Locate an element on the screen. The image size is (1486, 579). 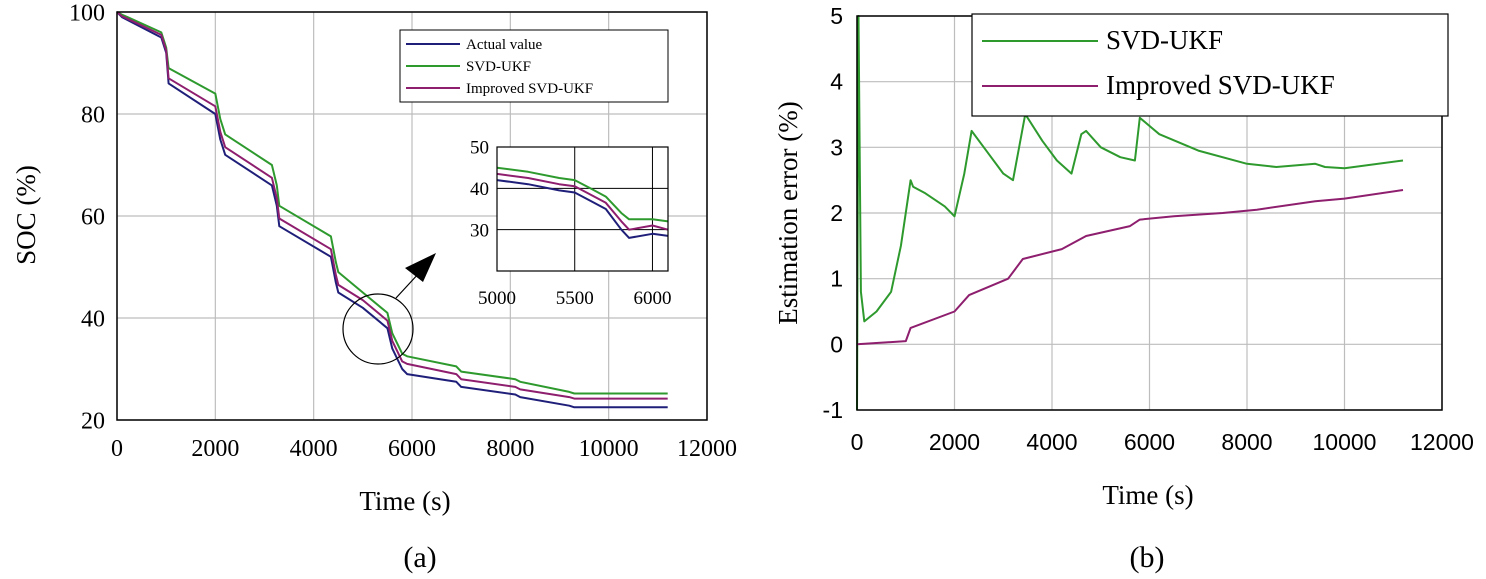
y-tick-label: 50 is located at coordinates (479, 148).